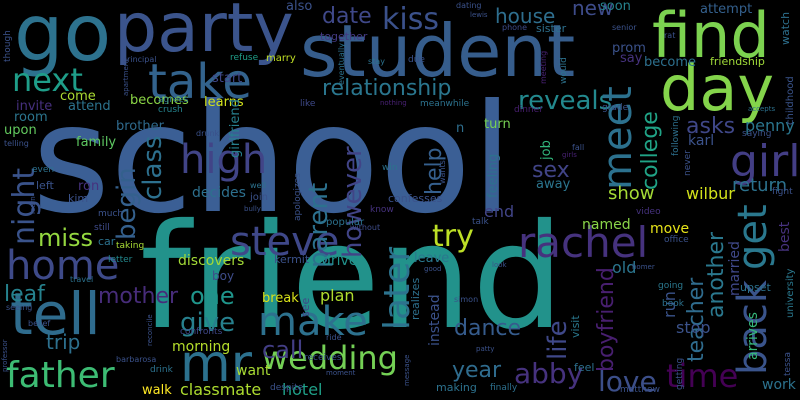  Describe the element at coordinates (493, 175) in the screenshot. I see `word-feeling: feeling` at that location.